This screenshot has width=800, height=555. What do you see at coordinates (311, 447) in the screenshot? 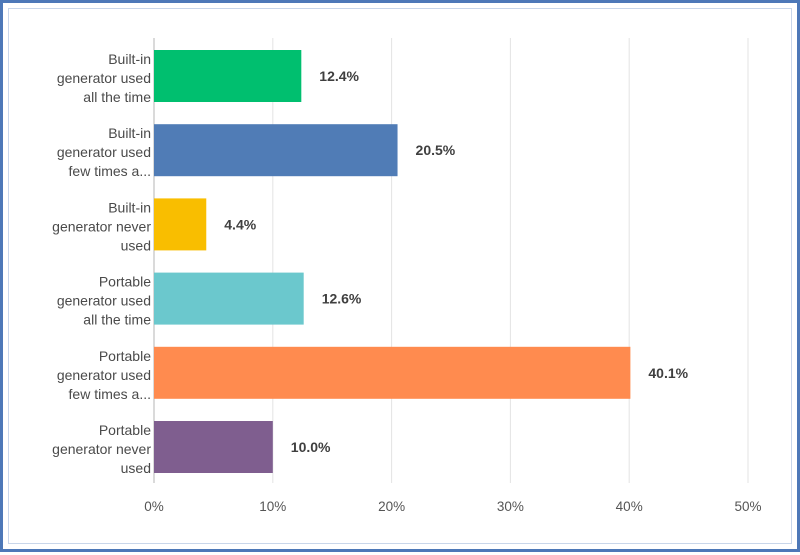
I see `value-label: 10.0%` at bounding box center [311, 447].